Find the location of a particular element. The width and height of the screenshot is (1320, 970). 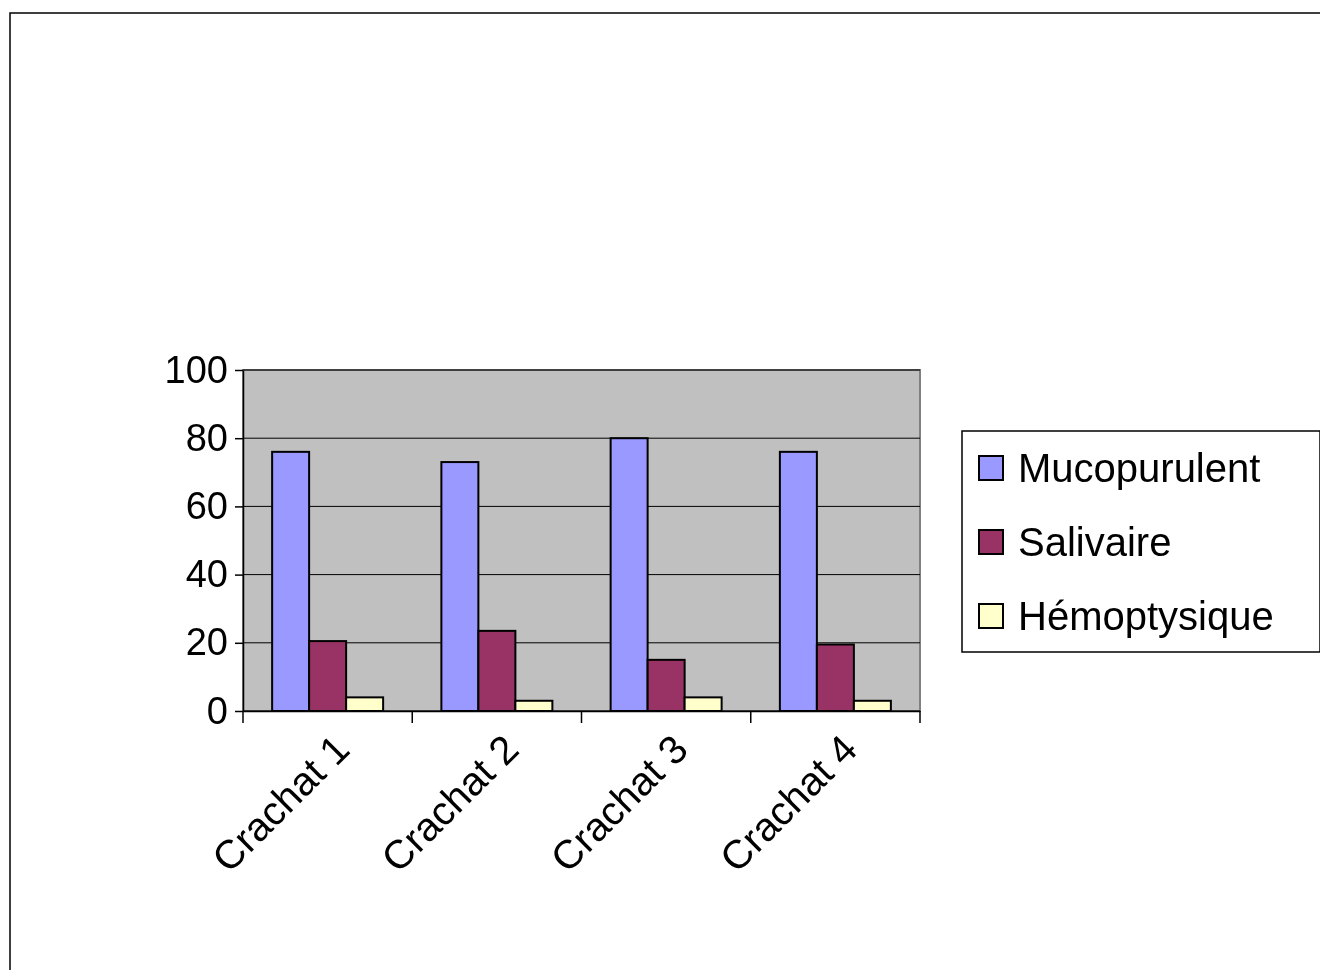

y-tick-label: 100 is located at coordinates (196, 369).